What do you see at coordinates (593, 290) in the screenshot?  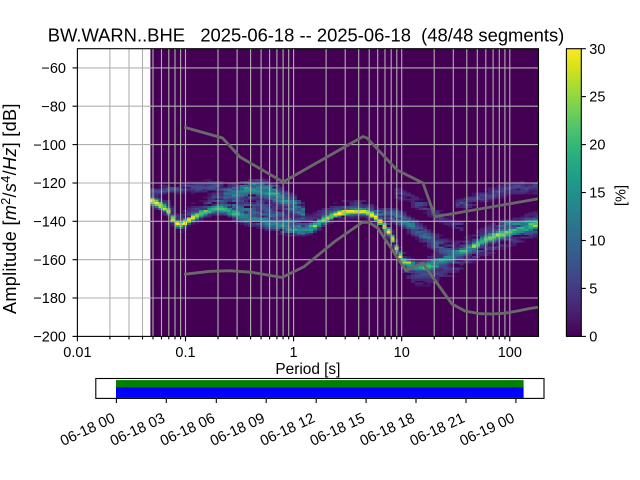 I see `svg-text: 5` at bounding box center [593, 290].